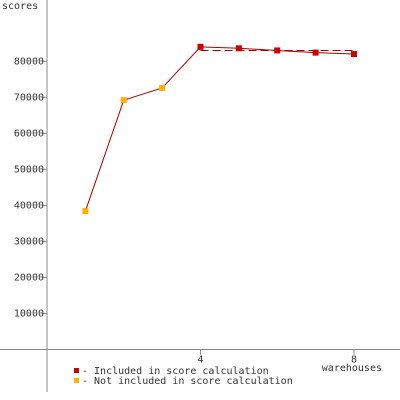  I want to click on y-tick-label: 80000, so click(29, 61).